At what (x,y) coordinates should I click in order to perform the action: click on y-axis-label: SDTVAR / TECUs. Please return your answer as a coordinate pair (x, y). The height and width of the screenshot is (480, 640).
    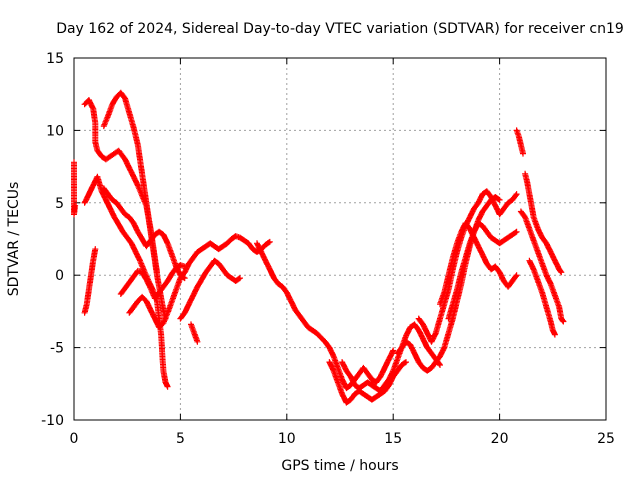
    Looking at the image, I should click on (14, 239).